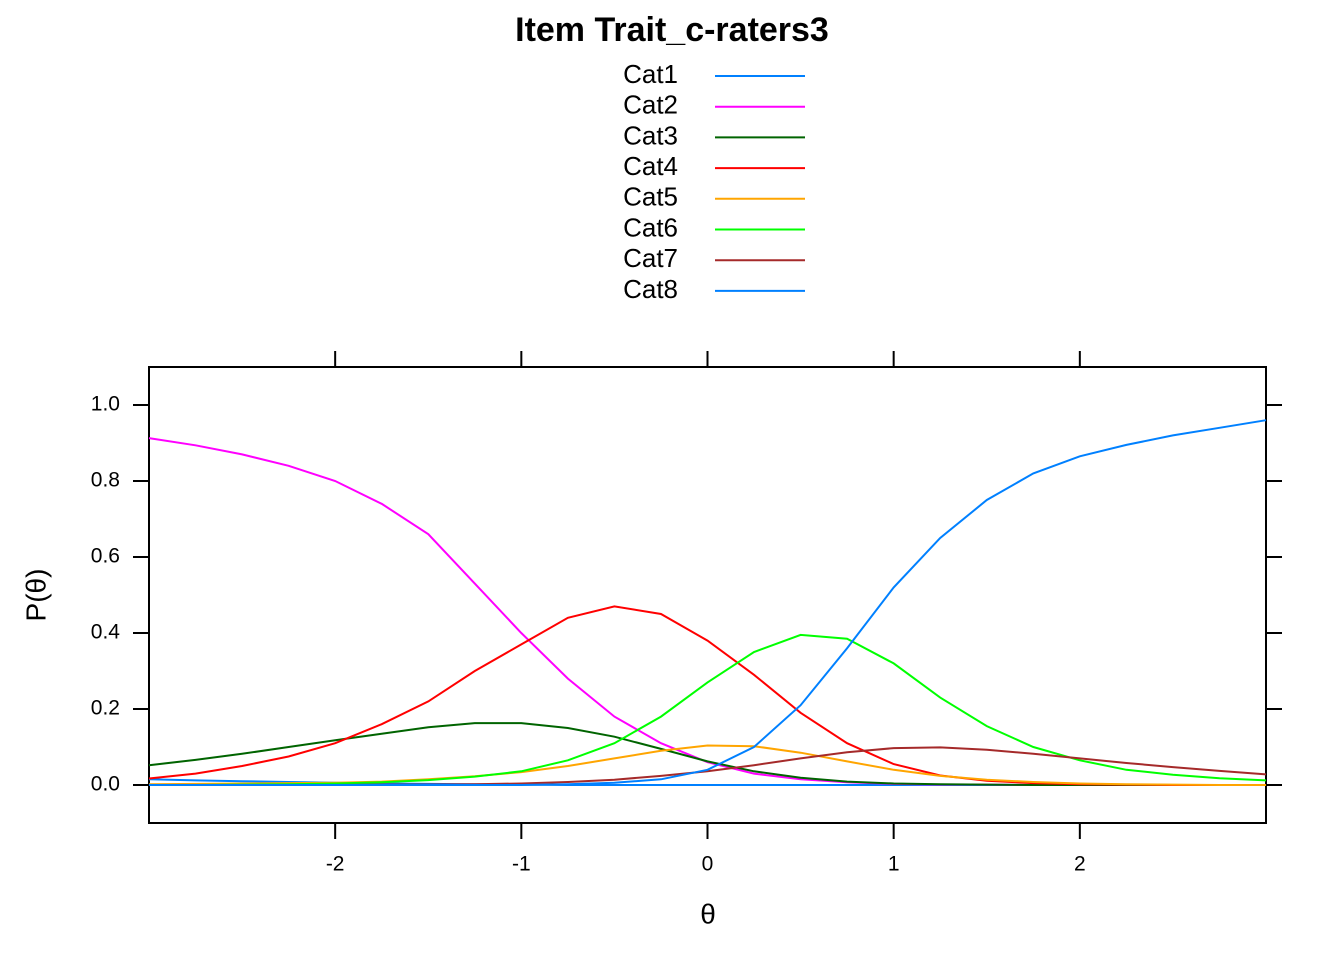  I want to click on x-tick-label: 0, so click(708, 864).